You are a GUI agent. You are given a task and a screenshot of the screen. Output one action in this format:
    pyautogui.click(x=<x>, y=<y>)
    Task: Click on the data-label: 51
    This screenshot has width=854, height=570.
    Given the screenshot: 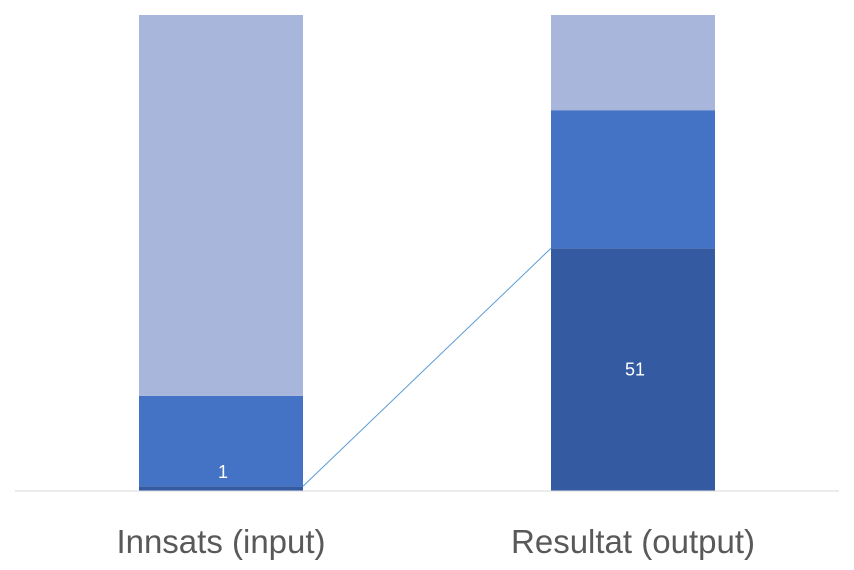 What is the action you would take?
    pyautogui.click(x=635, y=370)
    